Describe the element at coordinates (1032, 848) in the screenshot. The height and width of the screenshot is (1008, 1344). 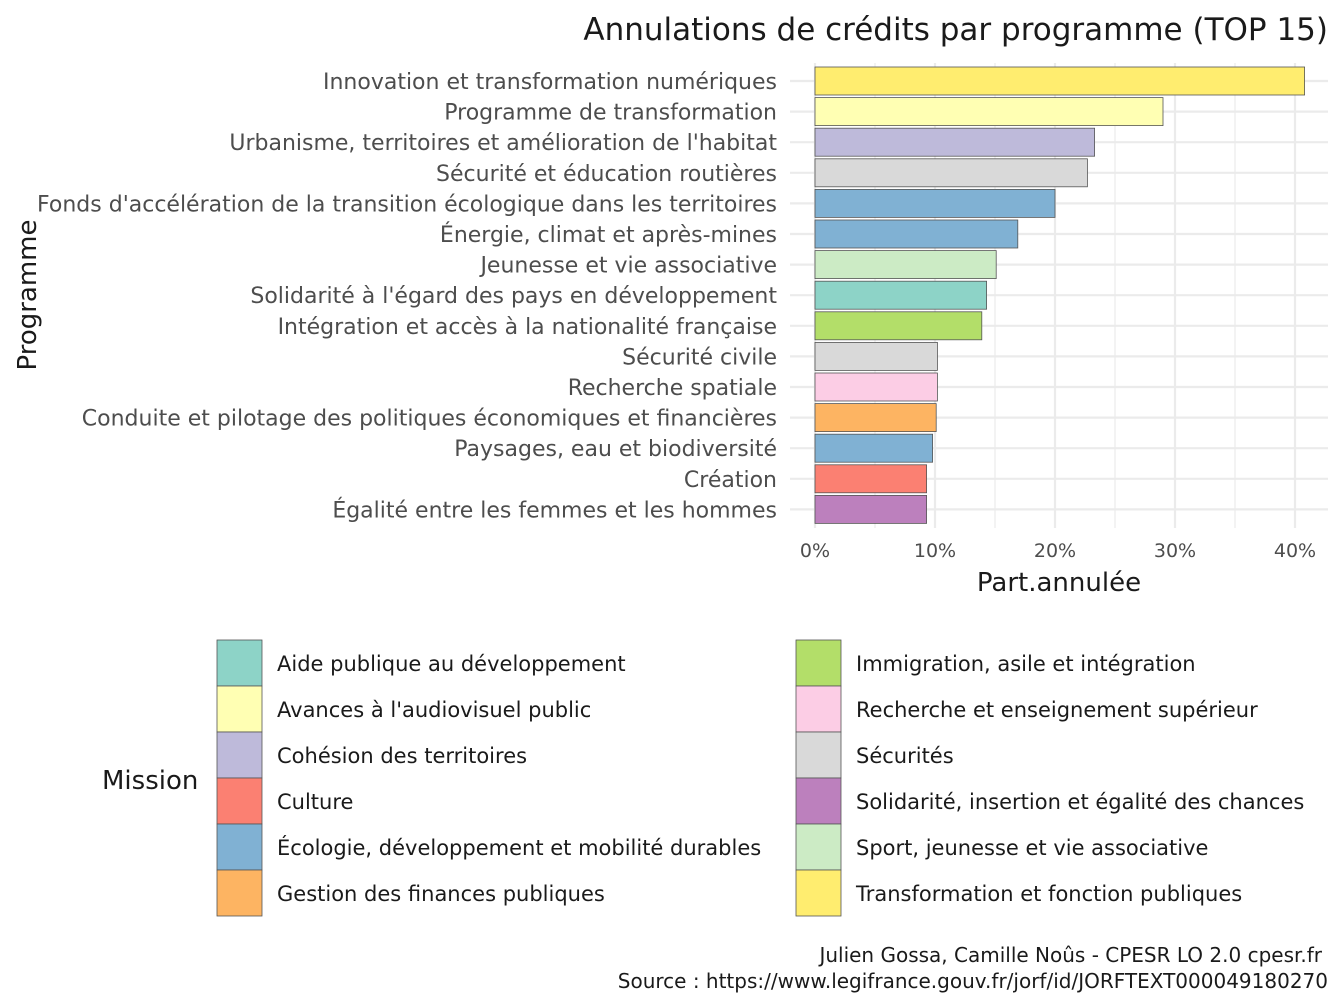
I see `legend-label: Sport, jeunesse et vie associative` at that location.